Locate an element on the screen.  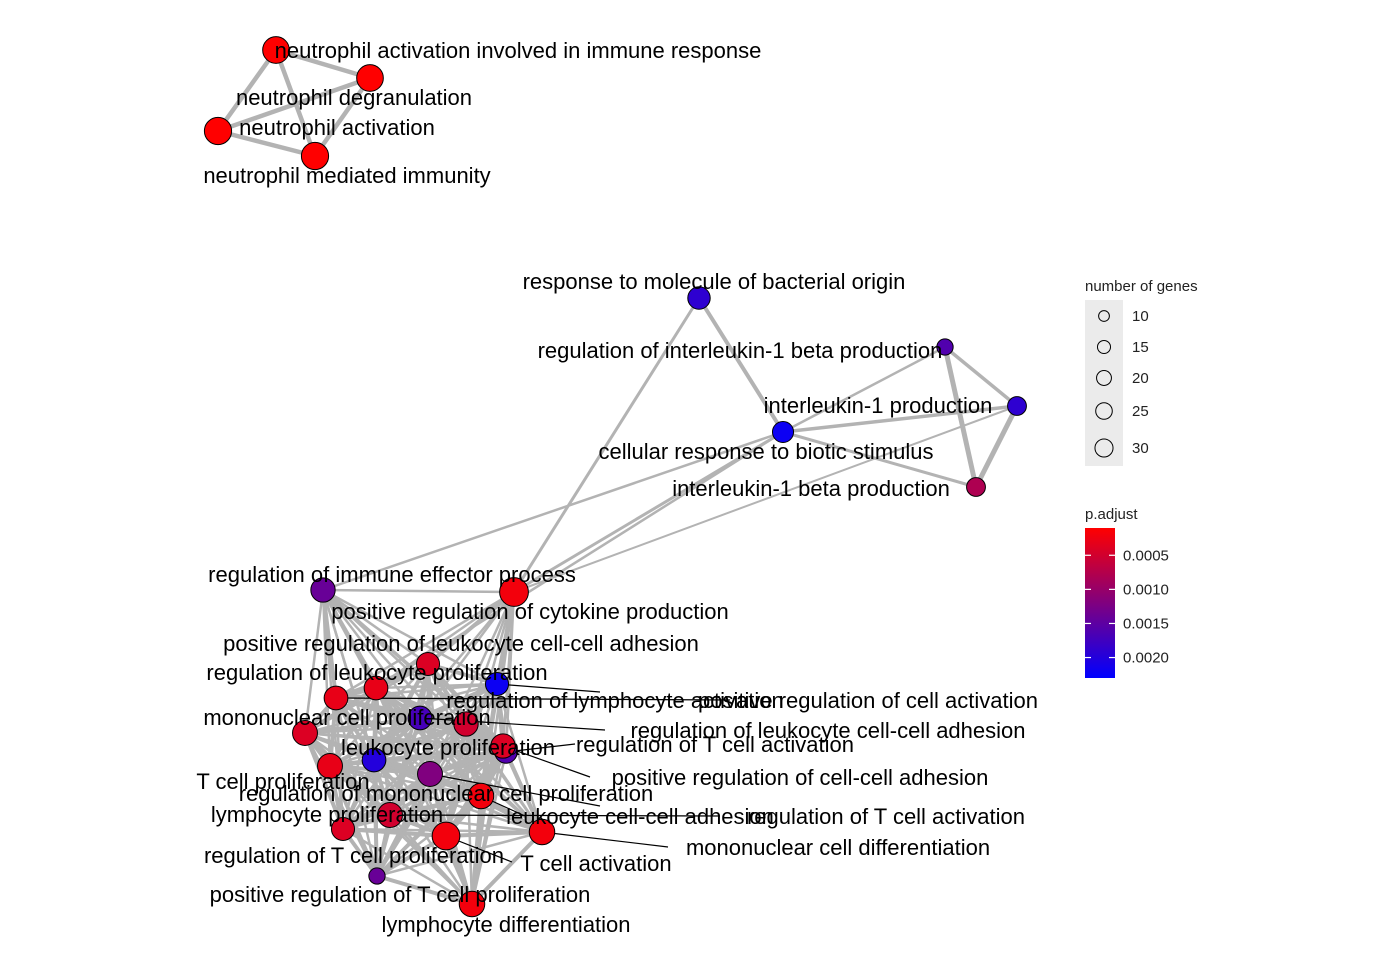
node-label-neutrophil-activation: neutrophil activation is located at coordinates (337, 127).